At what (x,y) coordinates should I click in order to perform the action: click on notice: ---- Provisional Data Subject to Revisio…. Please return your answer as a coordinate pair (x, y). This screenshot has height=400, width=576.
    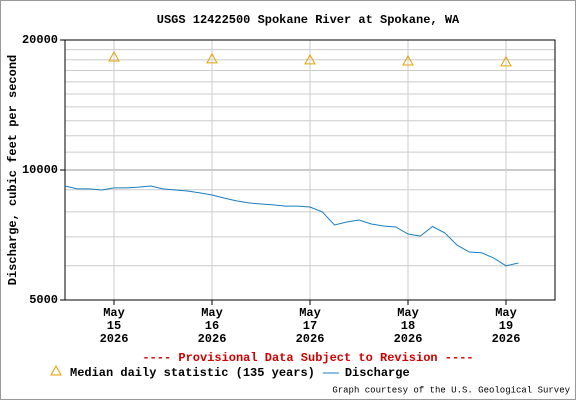
    Looking at the image, I should click on (307, 358).